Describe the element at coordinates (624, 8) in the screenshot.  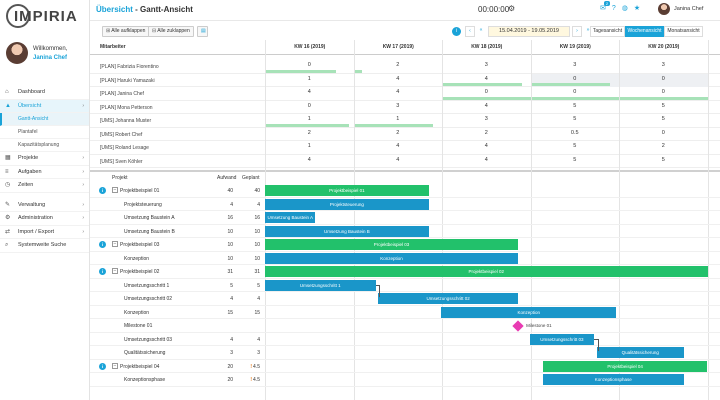
I see `globe-icon: ◍` at that location.